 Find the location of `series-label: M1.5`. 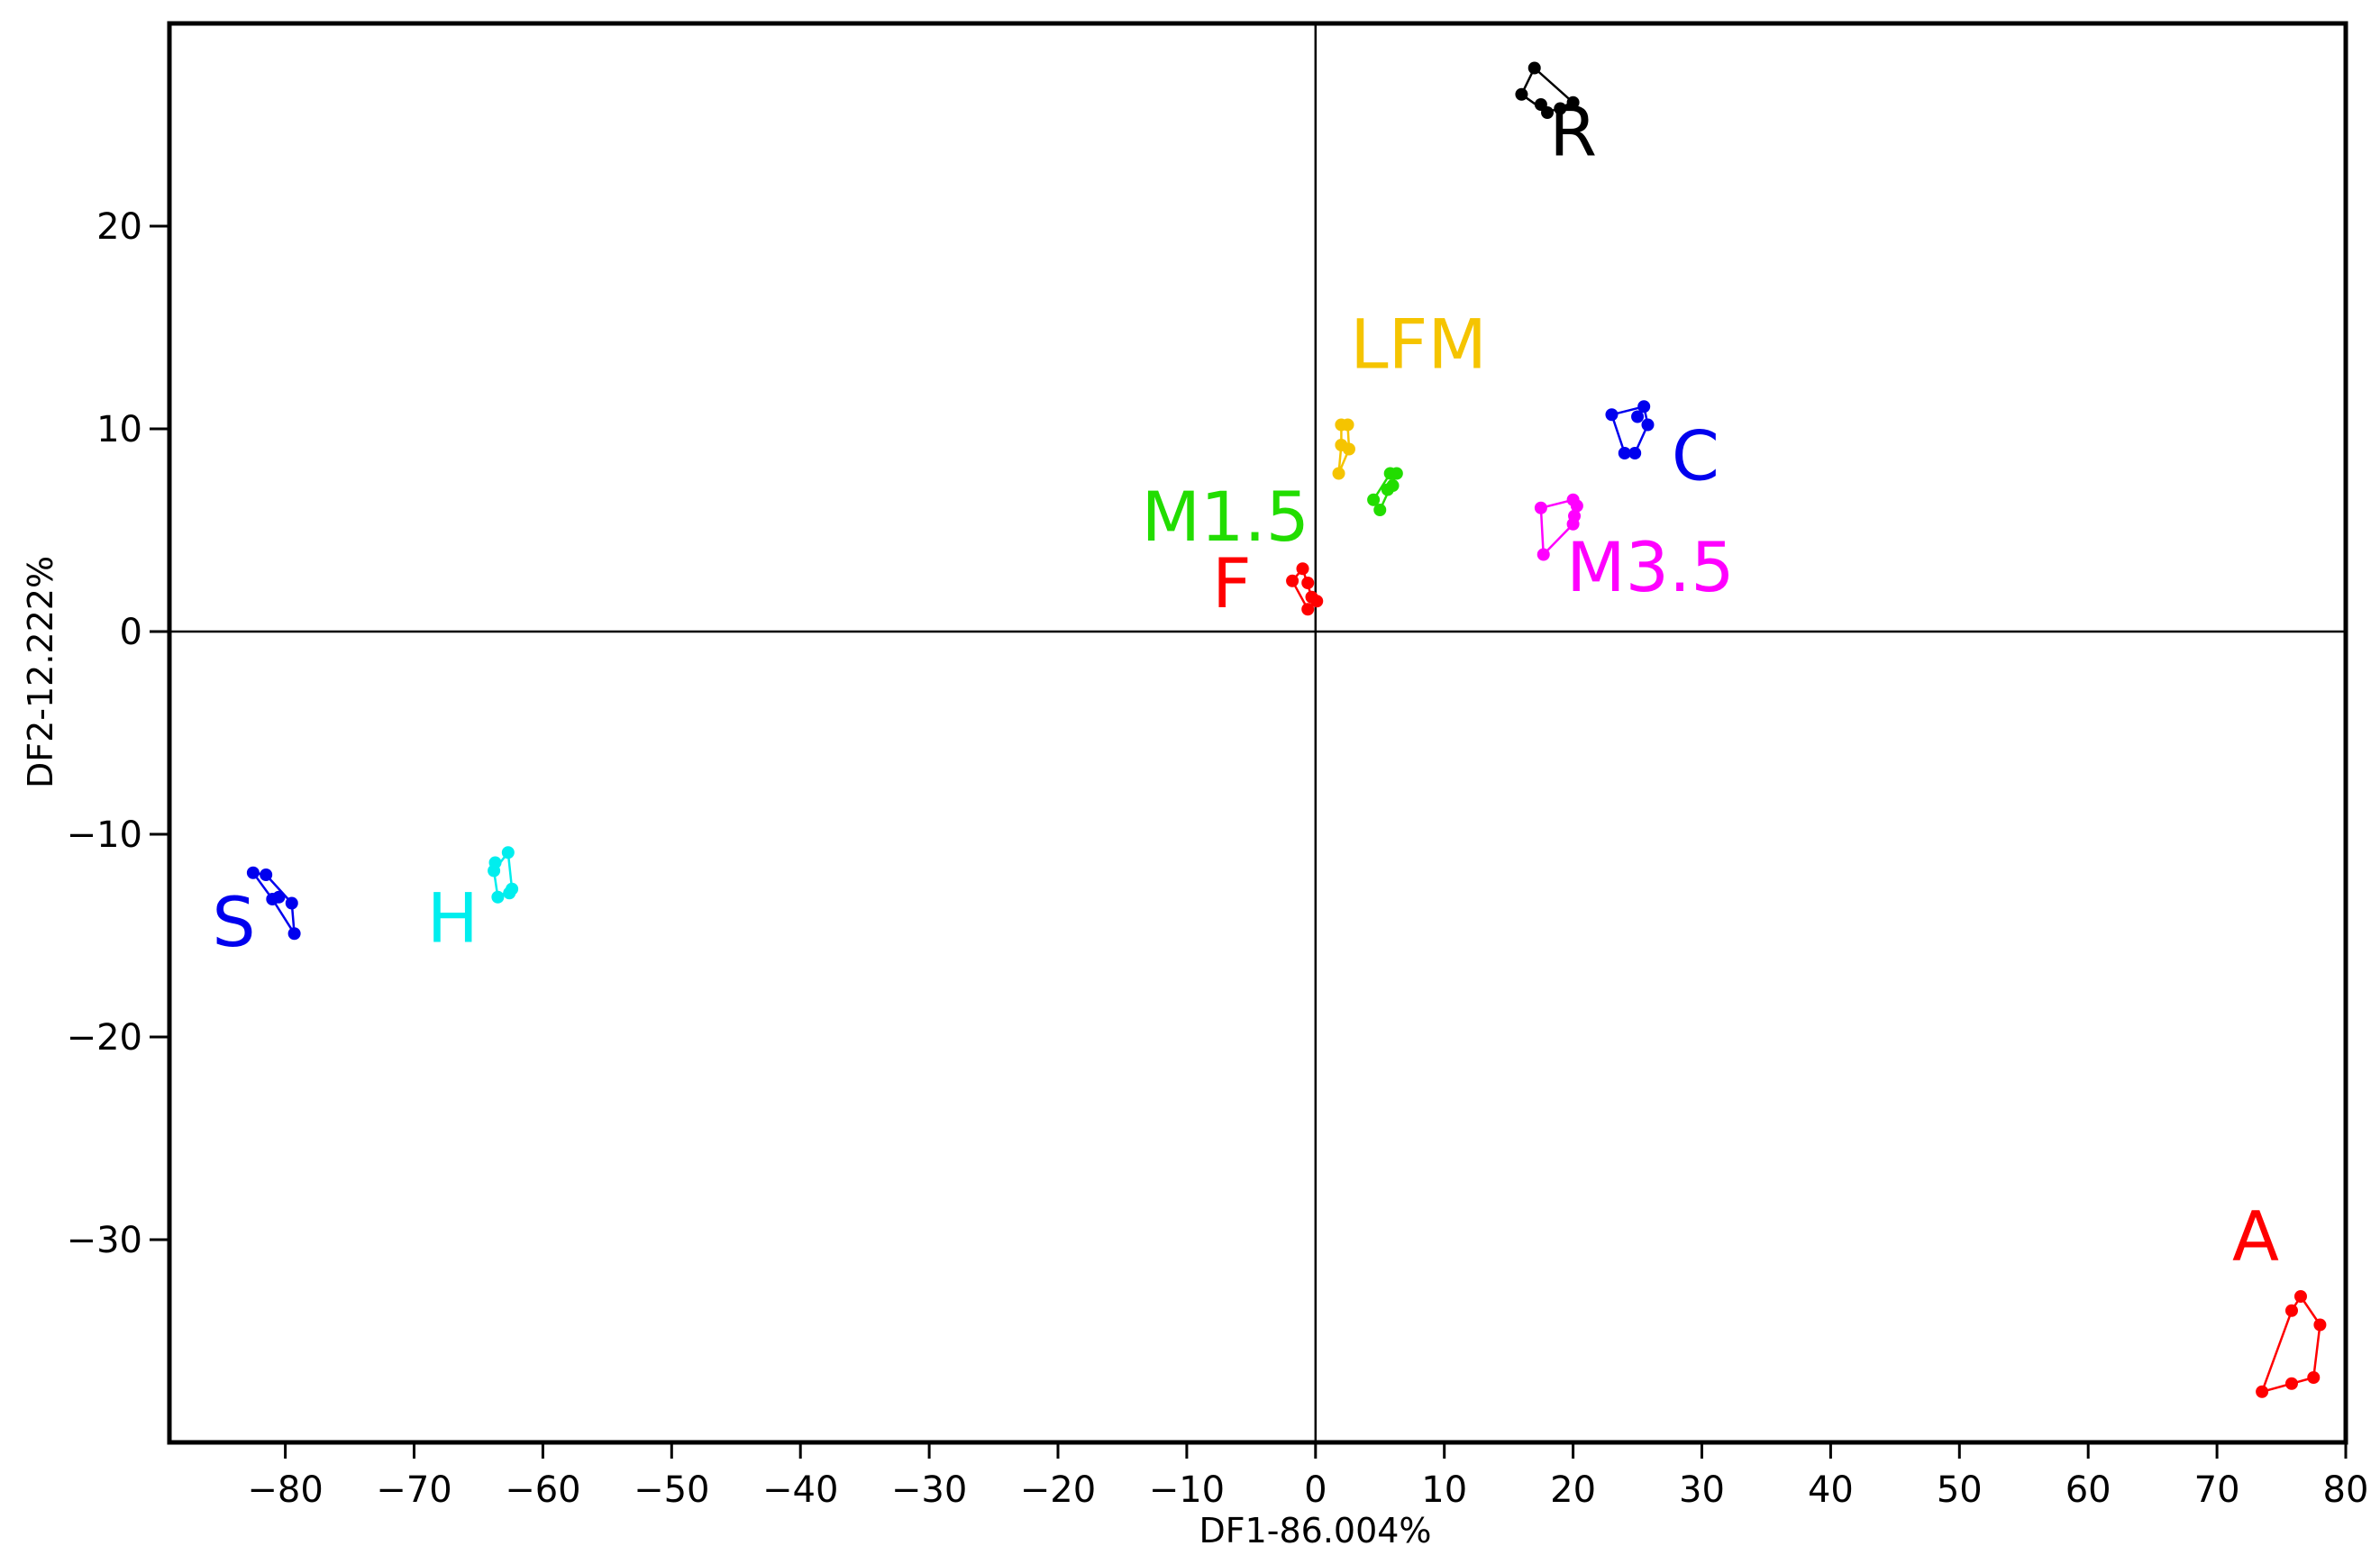

series-label: M1.5 is located at coordinates (1226, 517).